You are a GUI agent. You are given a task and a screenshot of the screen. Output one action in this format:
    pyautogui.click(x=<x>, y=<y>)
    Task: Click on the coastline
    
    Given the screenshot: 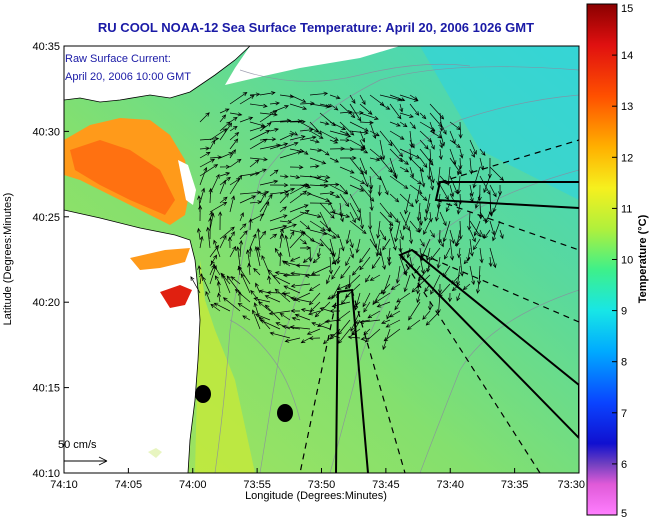 What is the action you would take?
    pyautogui.click(x=132, y=341)
    